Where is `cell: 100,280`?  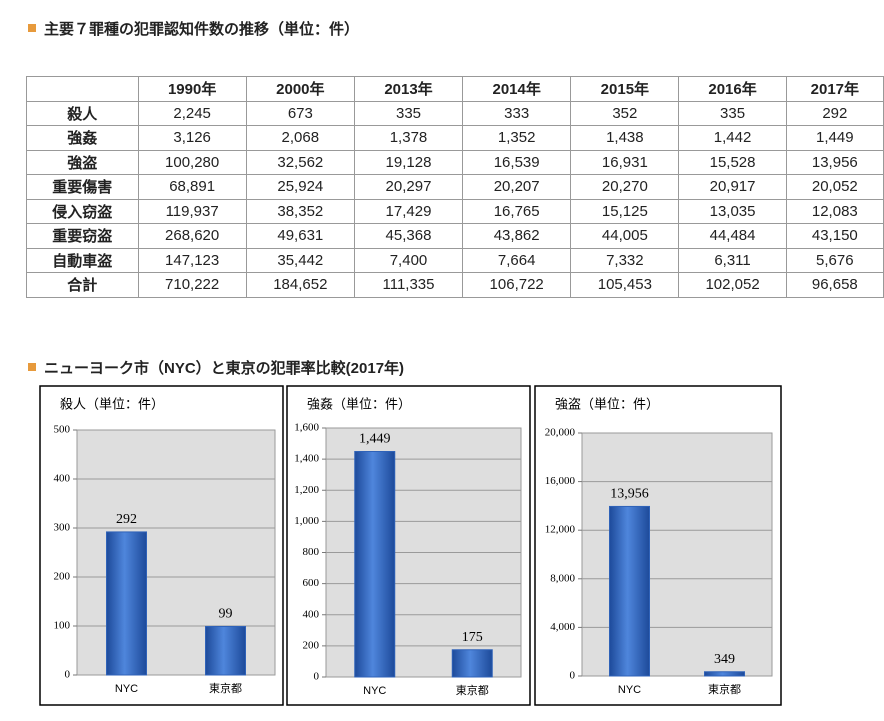 cell: 100,280 is located at coordinates (192, 162).